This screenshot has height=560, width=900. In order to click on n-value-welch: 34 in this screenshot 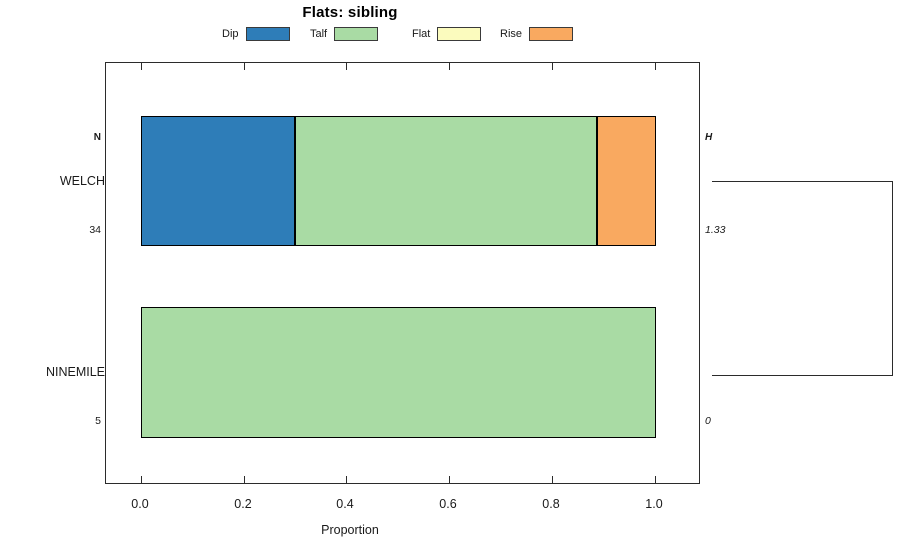, I will do `click(95, 230)`.